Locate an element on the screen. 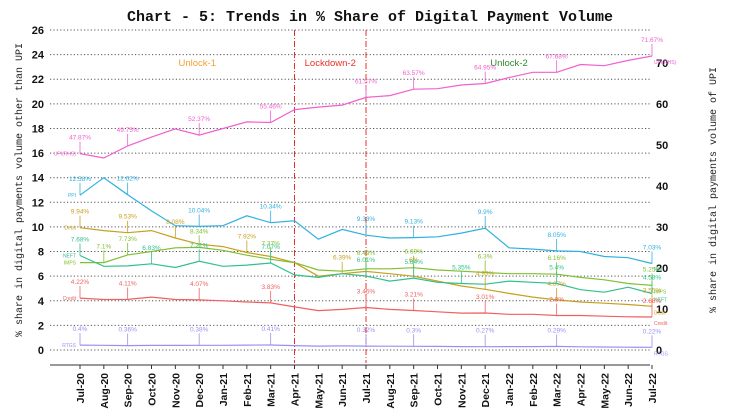 The image size is (733, 416). data-label: 9.33% is located at coordinates (366, 219).